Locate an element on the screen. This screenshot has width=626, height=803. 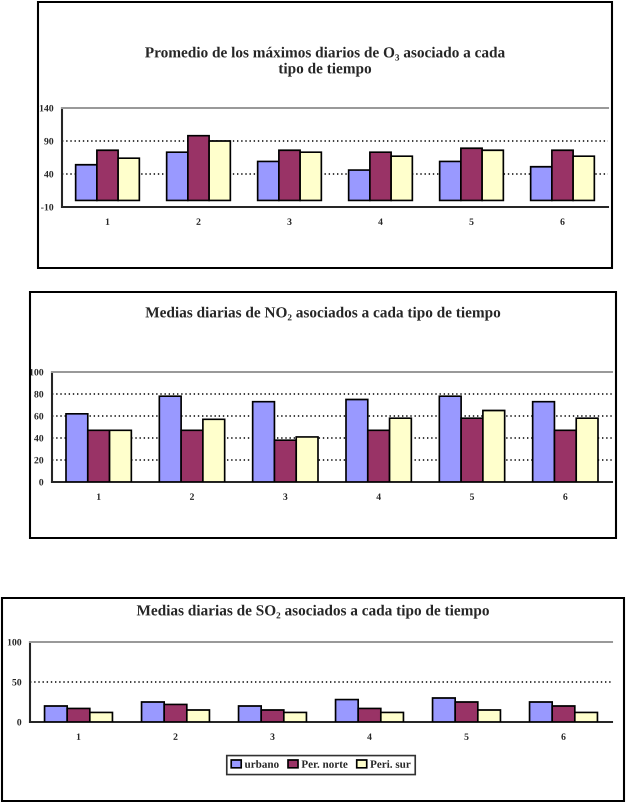
legend-label: Peri. sur is located at coordinates (390, 764).